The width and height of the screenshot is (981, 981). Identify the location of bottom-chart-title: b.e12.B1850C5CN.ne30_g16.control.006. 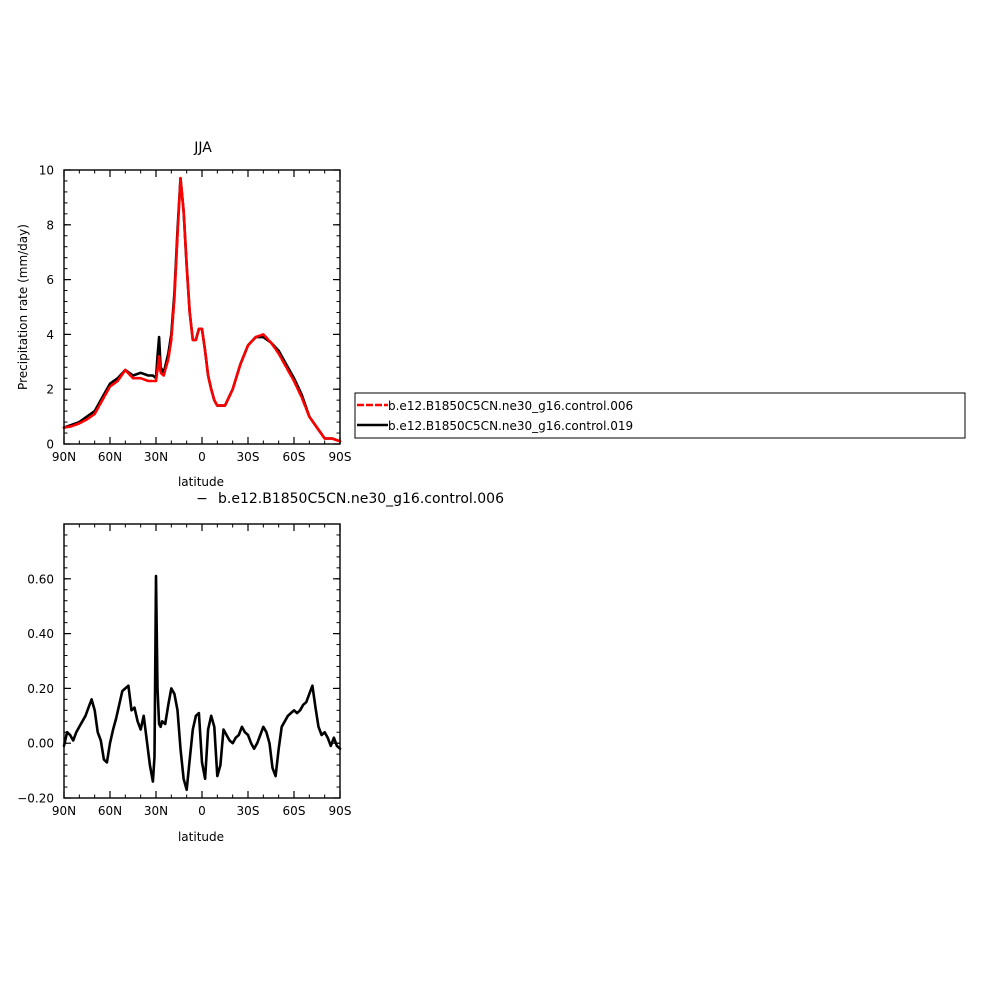
(361, 499).